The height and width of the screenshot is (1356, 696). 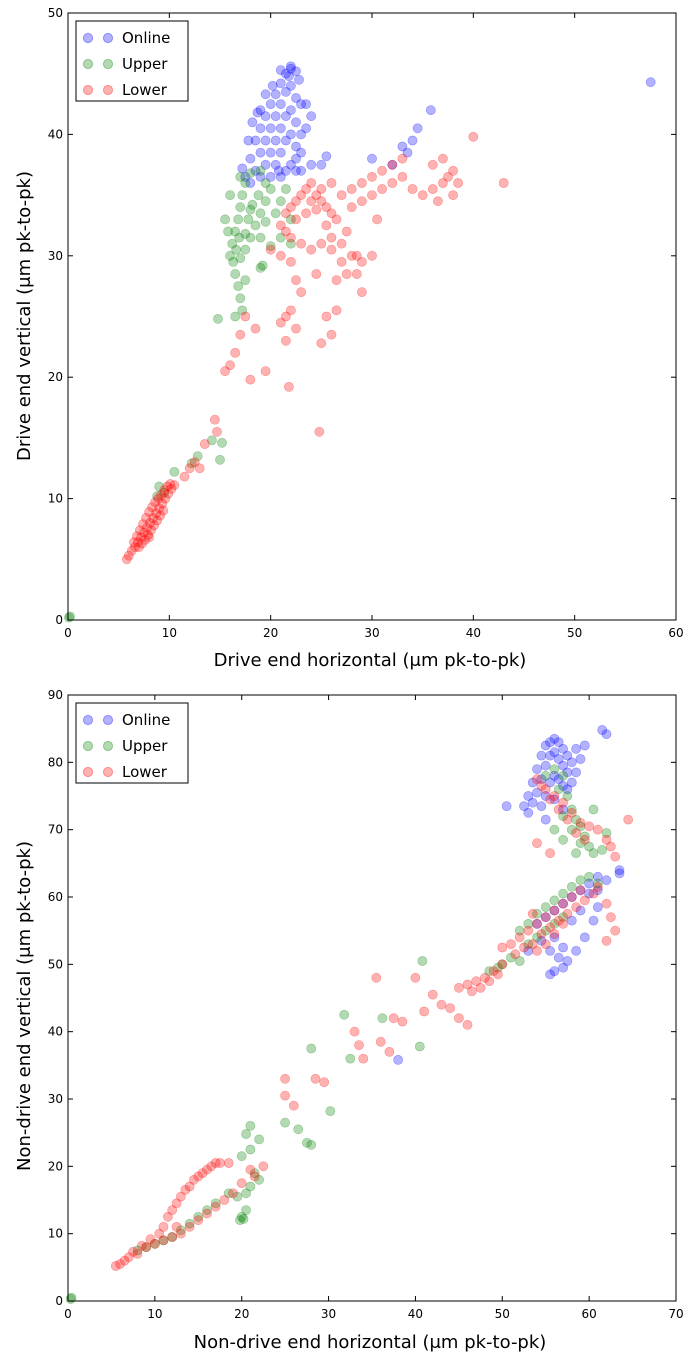 I want to click on legend-marker-upper, so click(x=108, y=746).